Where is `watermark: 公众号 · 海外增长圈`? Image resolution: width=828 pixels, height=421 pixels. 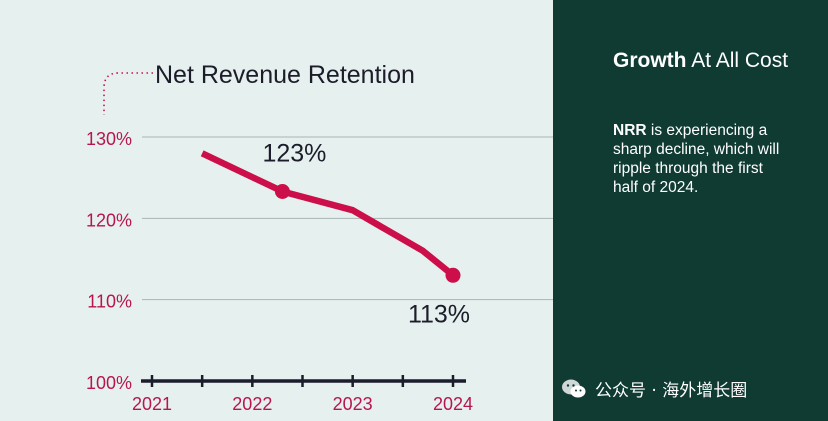
watermark: 公众号 · 海外增长圈 is located at coordinates (654, 388).